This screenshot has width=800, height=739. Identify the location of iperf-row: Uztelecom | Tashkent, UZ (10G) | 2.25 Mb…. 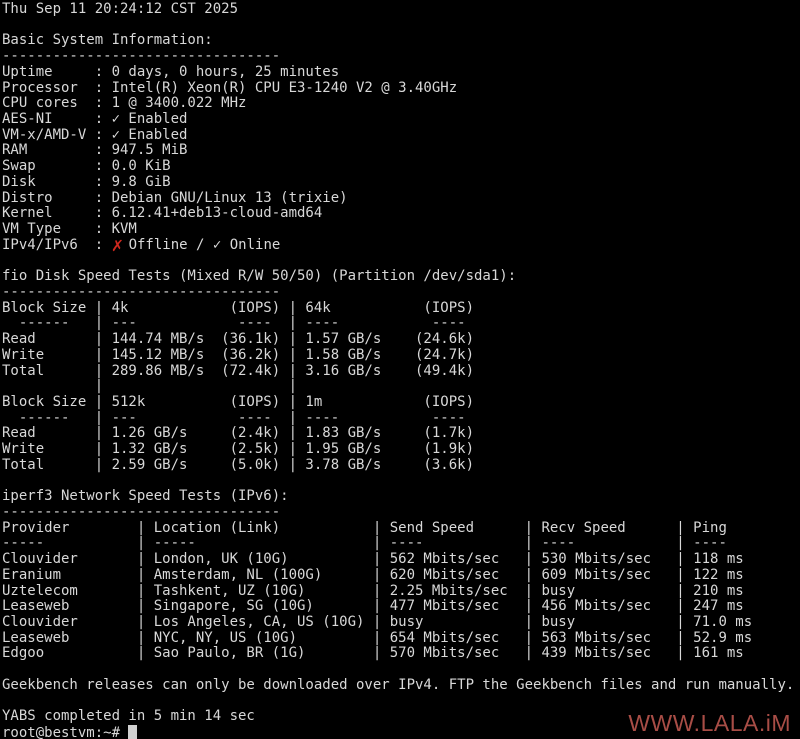
(373, 590).